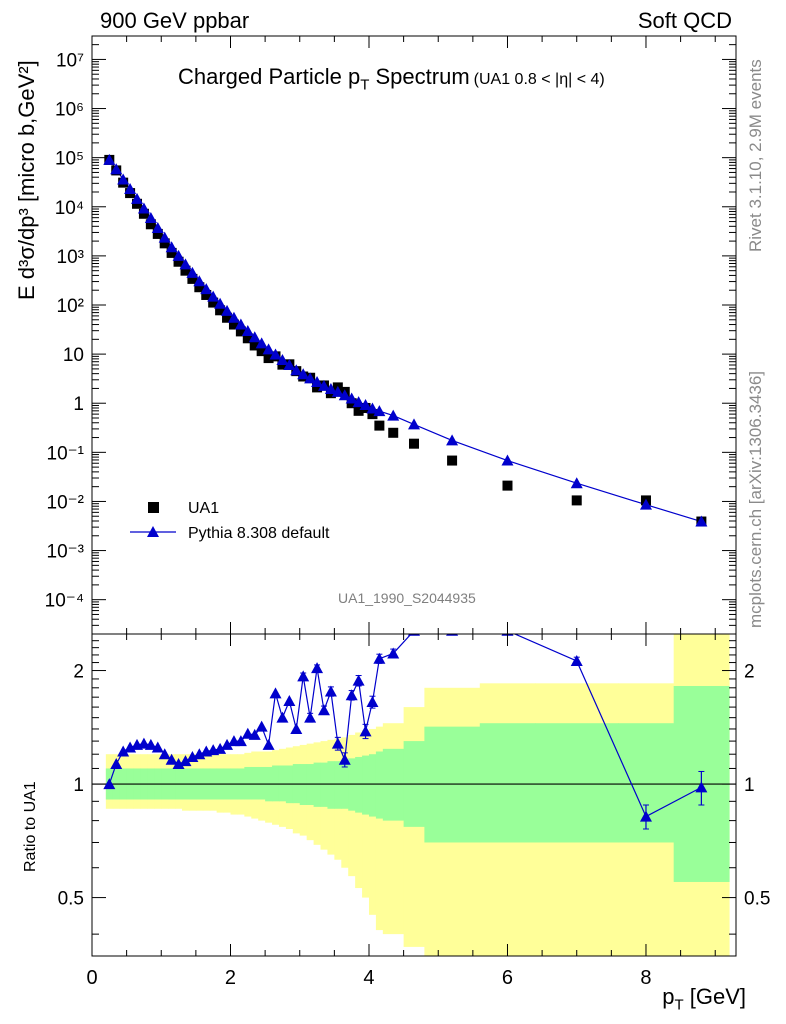 Image resolution: width=786 pixels, height=1024 pixels. Describe the element at coordinates (749, 785) in the screenshot. I see `ratio-y-tick-label-right: 1` at that location.